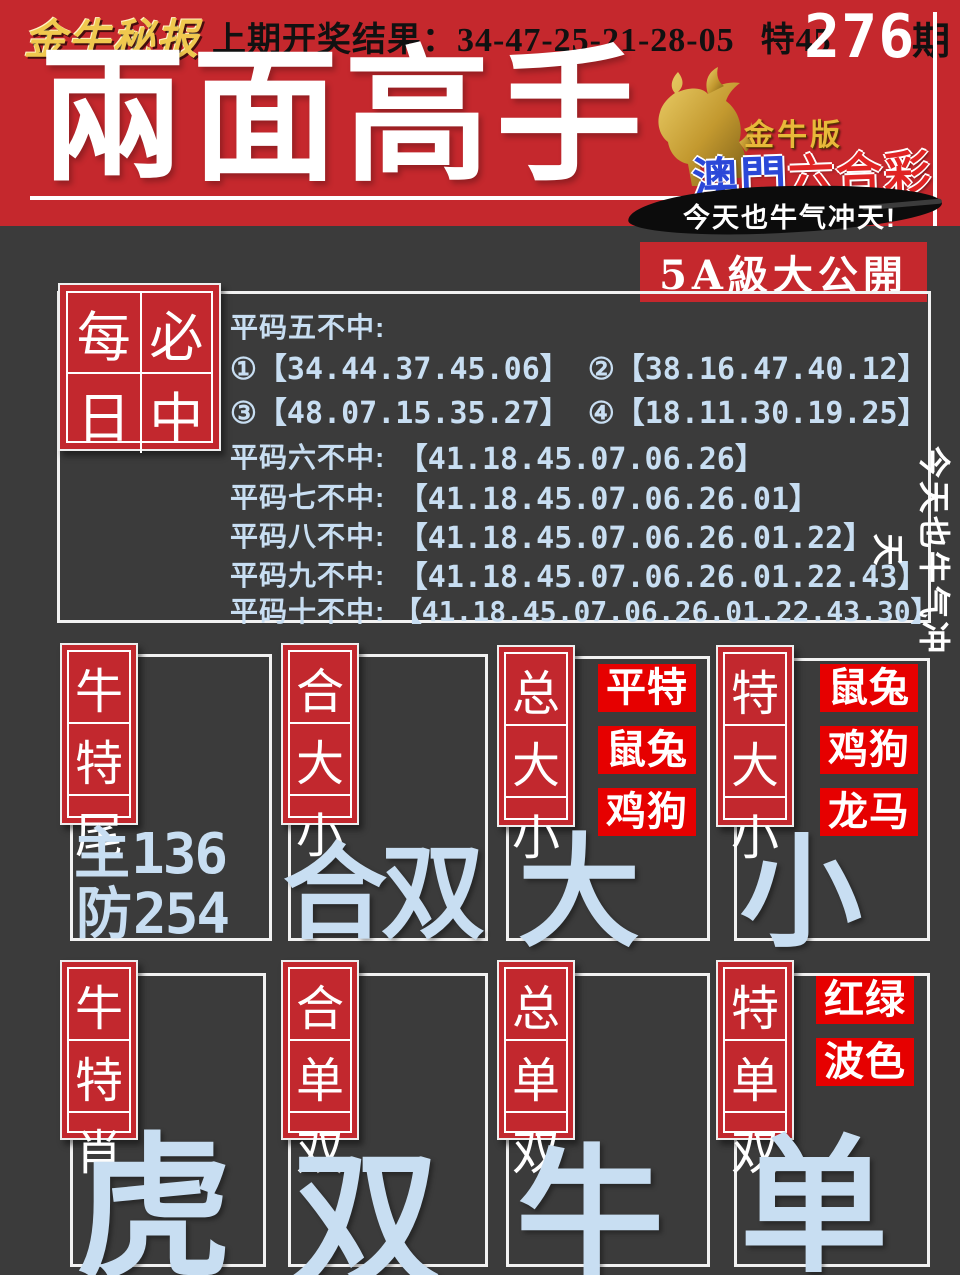 The width and height of the screenshot is (960, 1275). I want to click on stamp-inner: 特 单 双, so click(755, 1074).